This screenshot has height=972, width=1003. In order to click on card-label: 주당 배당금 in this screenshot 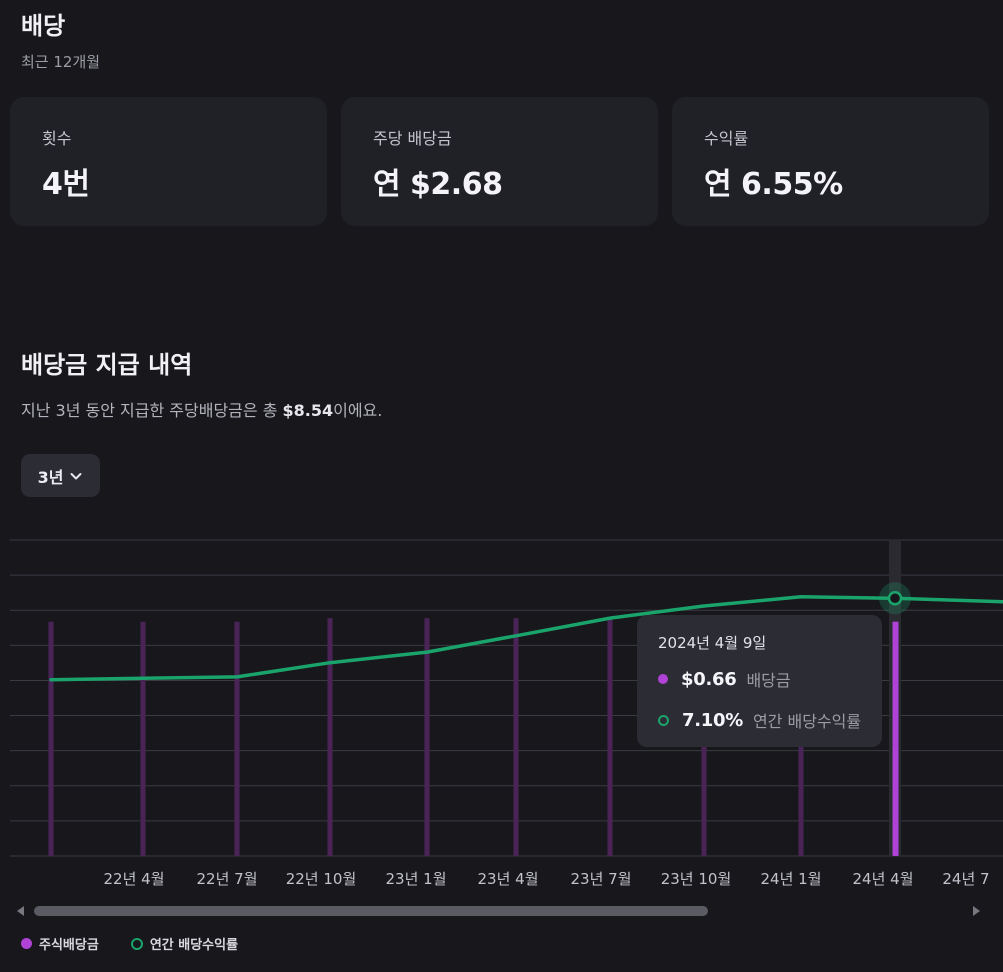, I will do `click(412, 138)`.